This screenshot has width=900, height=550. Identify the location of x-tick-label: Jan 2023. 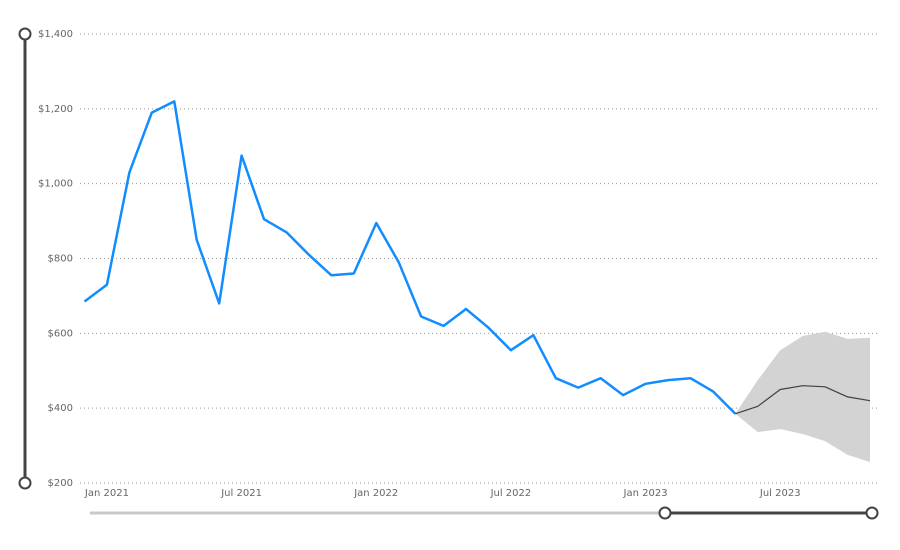
(645, 493).